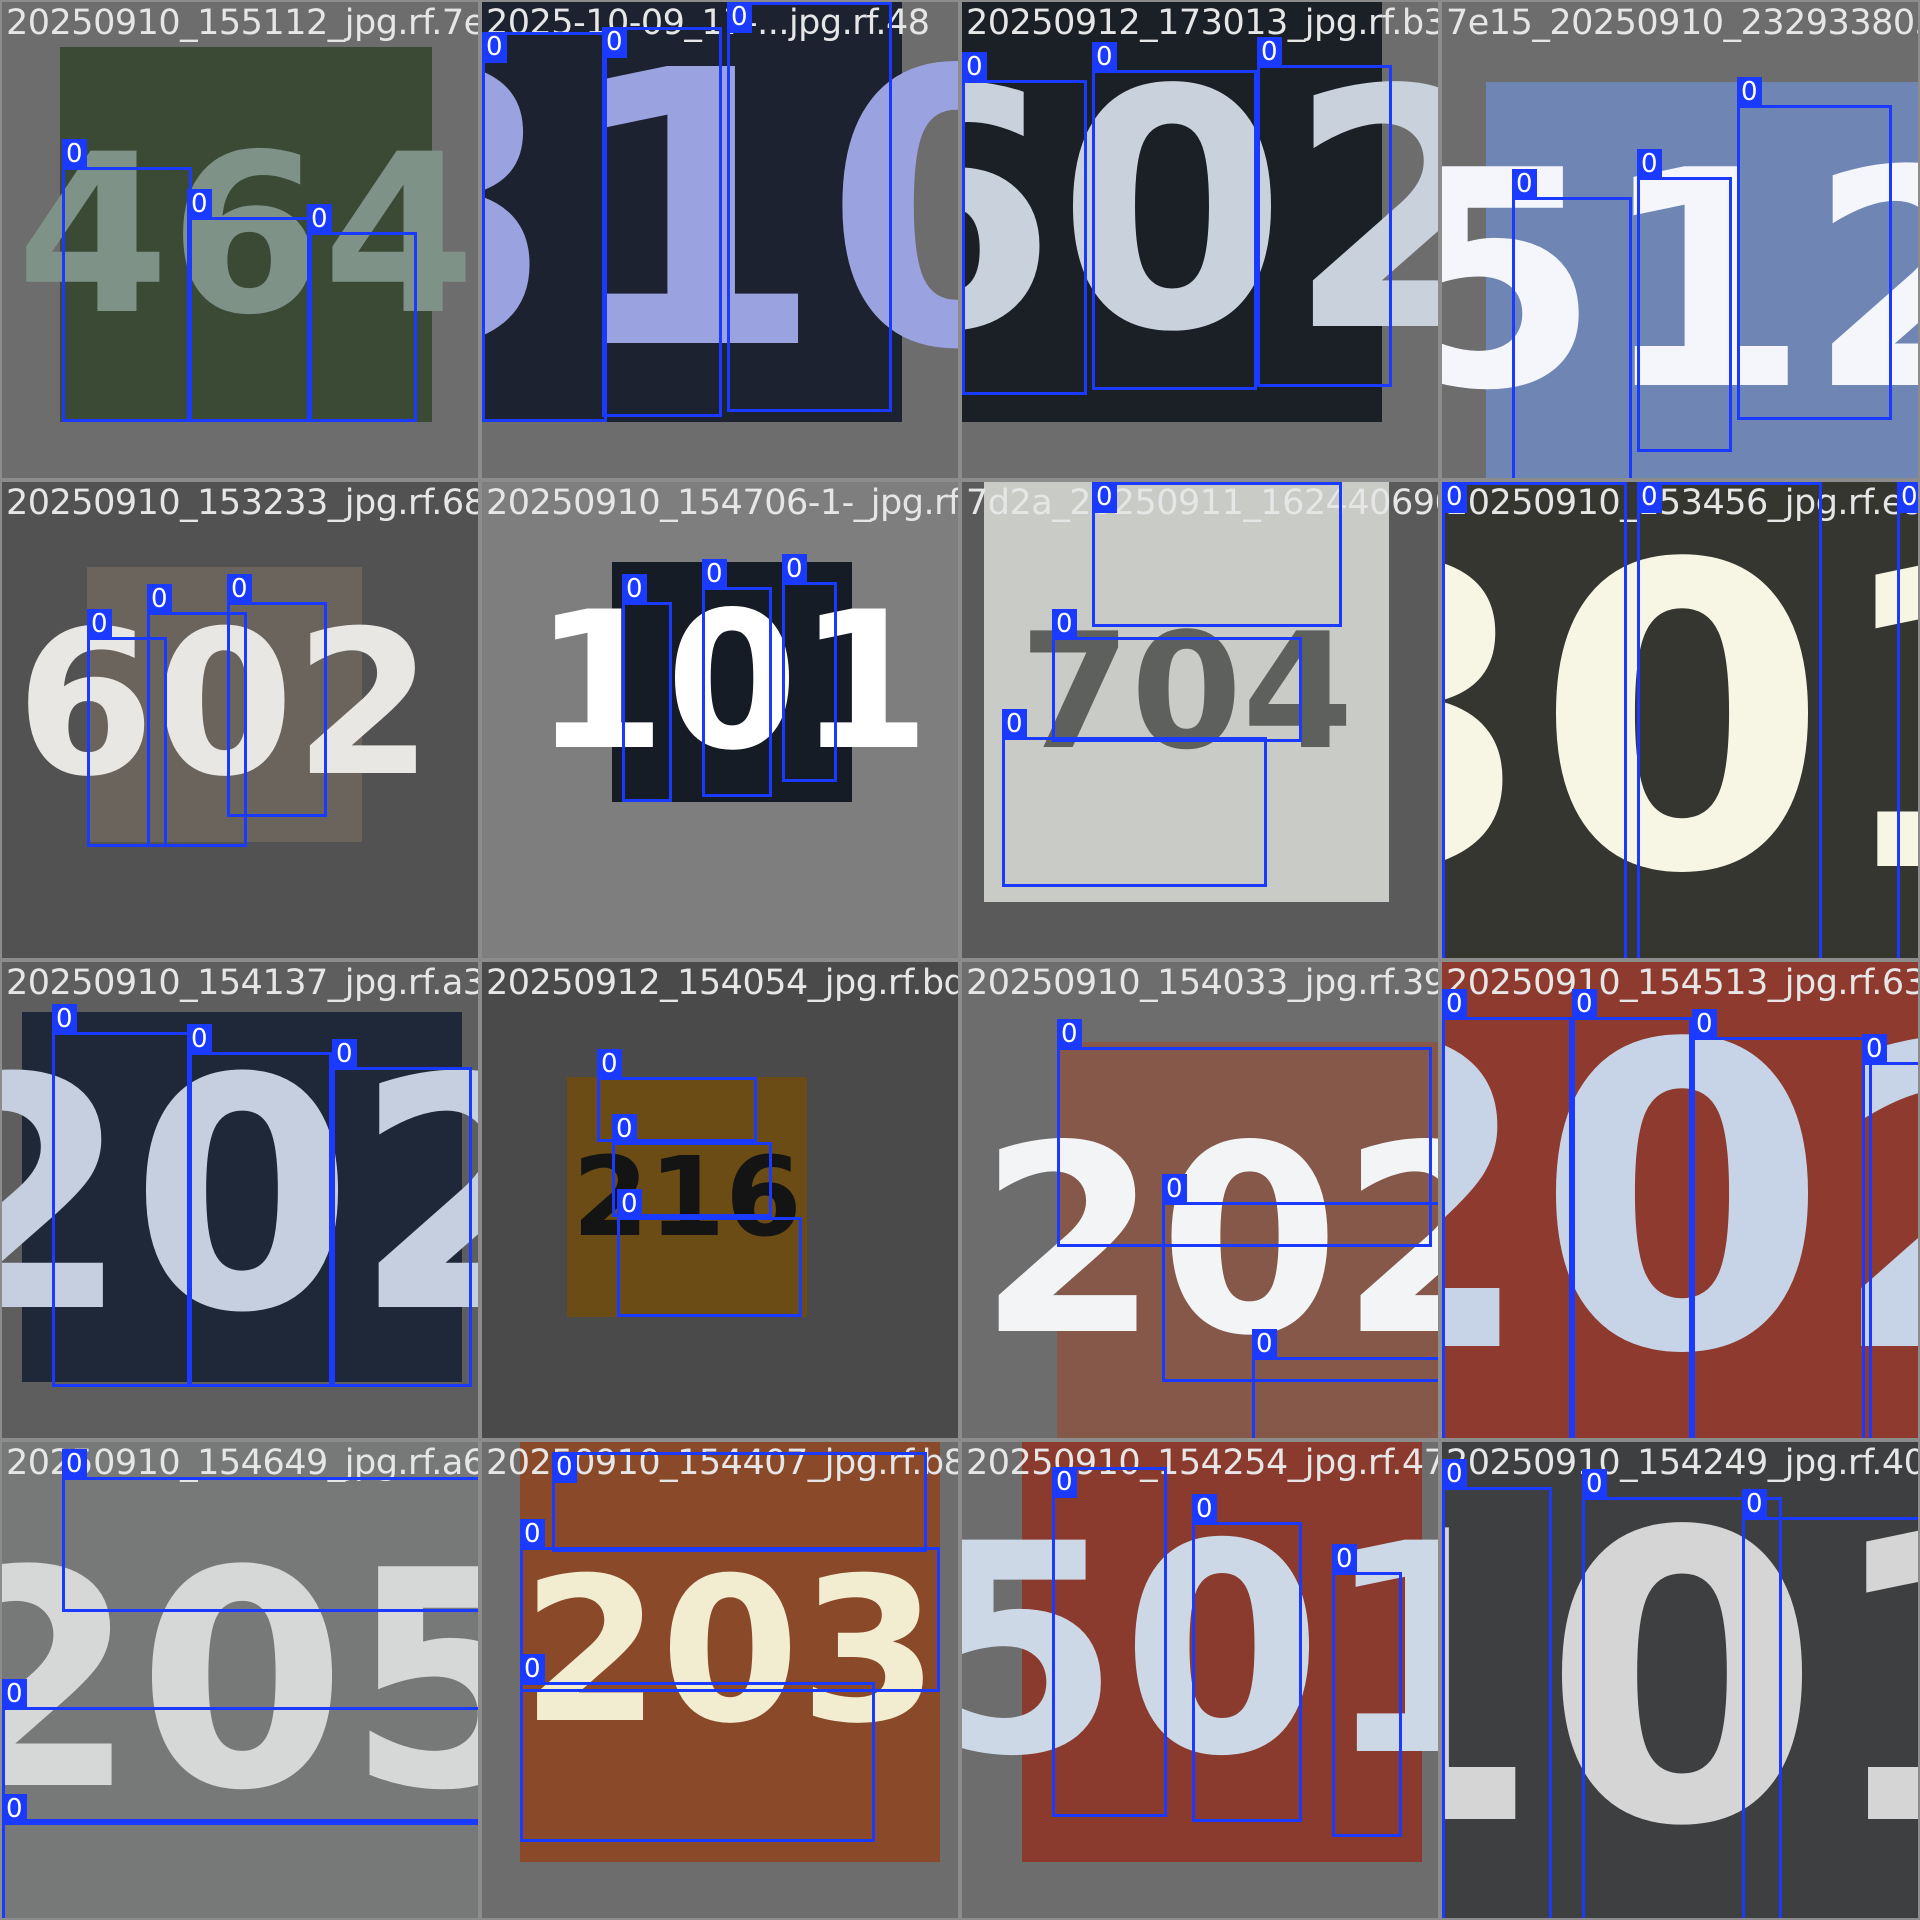 This screenshot has width=1920, height=1920. I want to click on image-tile: 464 20250910_155112_jpg.rf.7e 0 0 0, so click(240, 240).